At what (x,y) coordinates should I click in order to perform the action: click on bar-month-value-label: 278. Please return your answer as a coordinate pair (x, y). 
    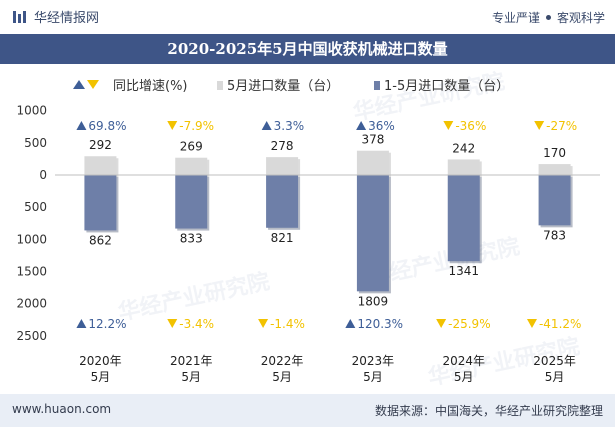
    Looking at the image, I should click on (282, 146).